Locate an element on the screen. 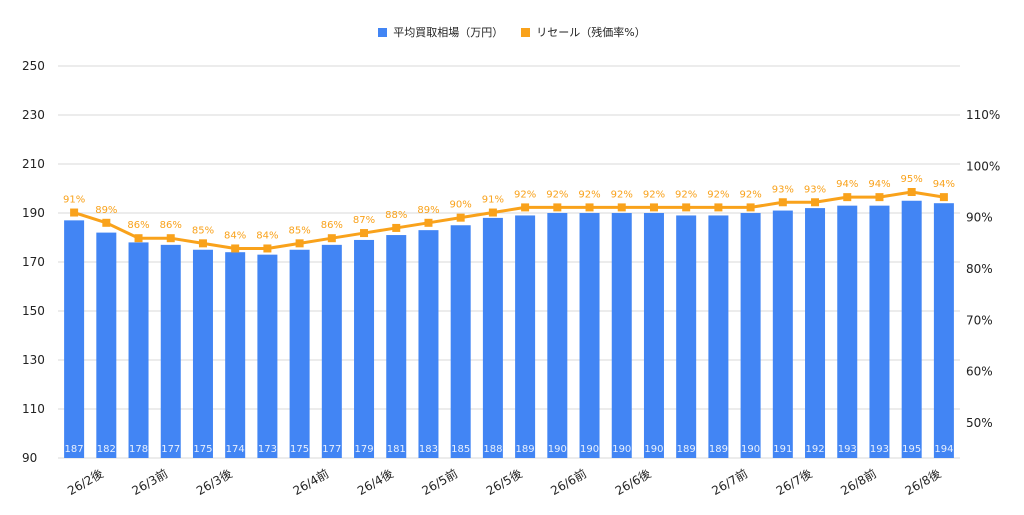  bar-value-label: 194 is located at coordinates (943, 449).